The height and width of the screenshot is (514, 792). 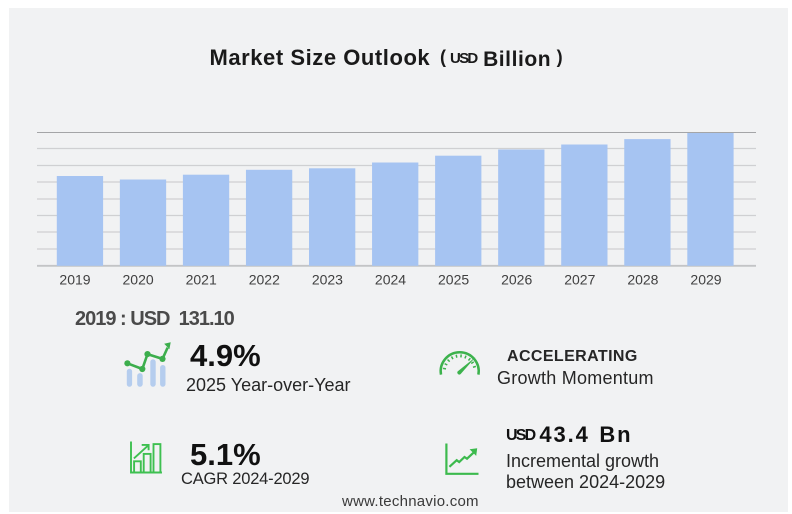 What do you see at coordinates (264, 280) in the screenshot?
I see `svg-text: 2022` at bounding box center [264, 280].